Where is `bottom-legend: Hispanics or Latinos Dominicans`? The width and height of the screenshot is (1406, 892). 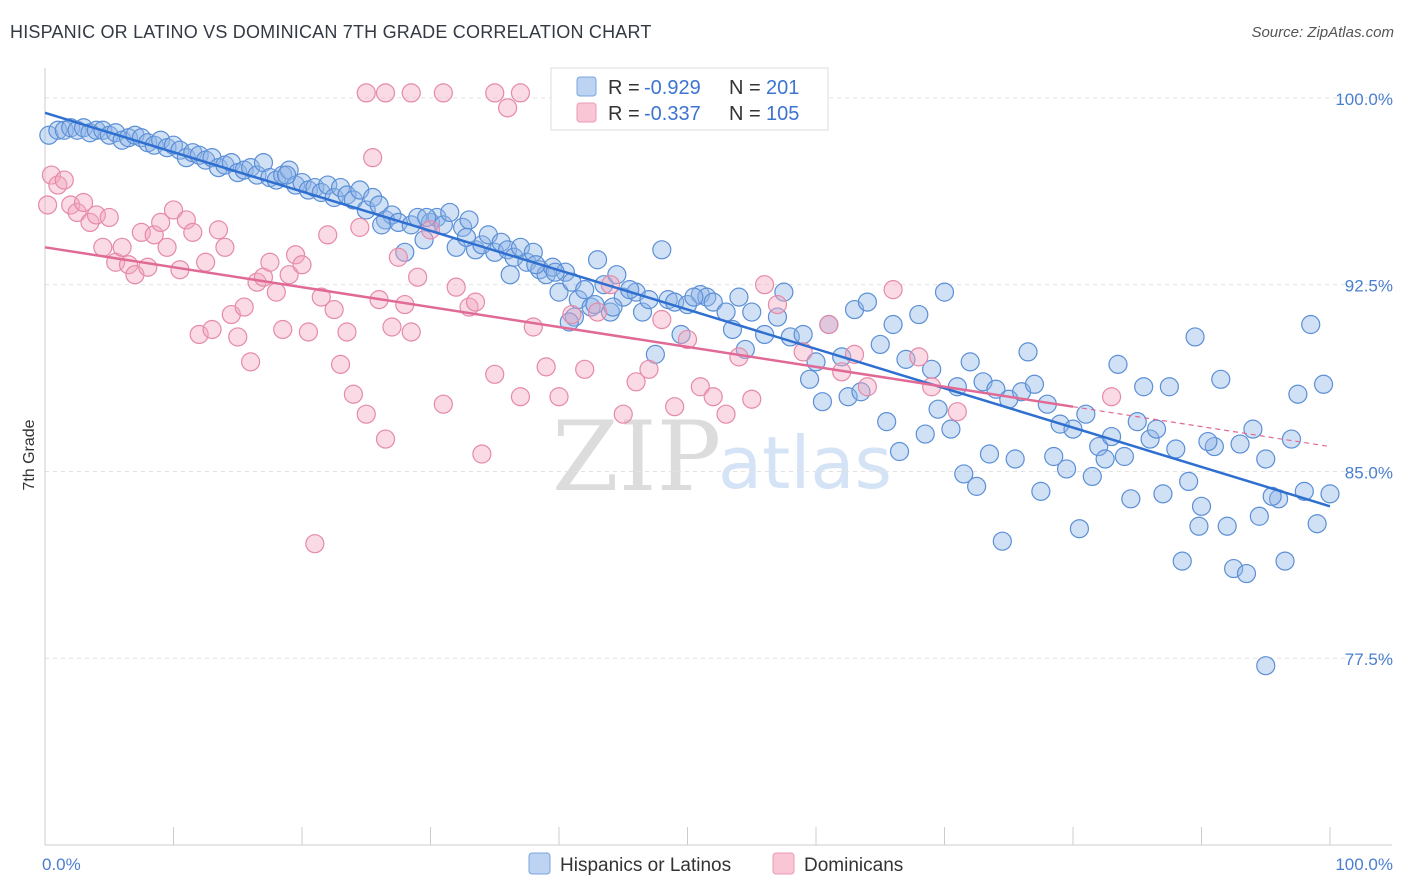 bottom-legend: Hispanics or Latinos Dominicans is located at coordinates (715, 864).